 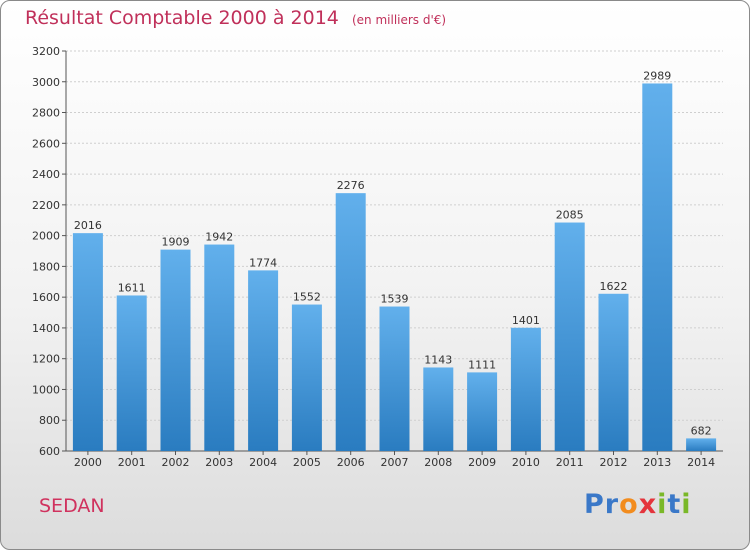 I want to click on y-tick-label: 1000, so click(x=46, y=389).